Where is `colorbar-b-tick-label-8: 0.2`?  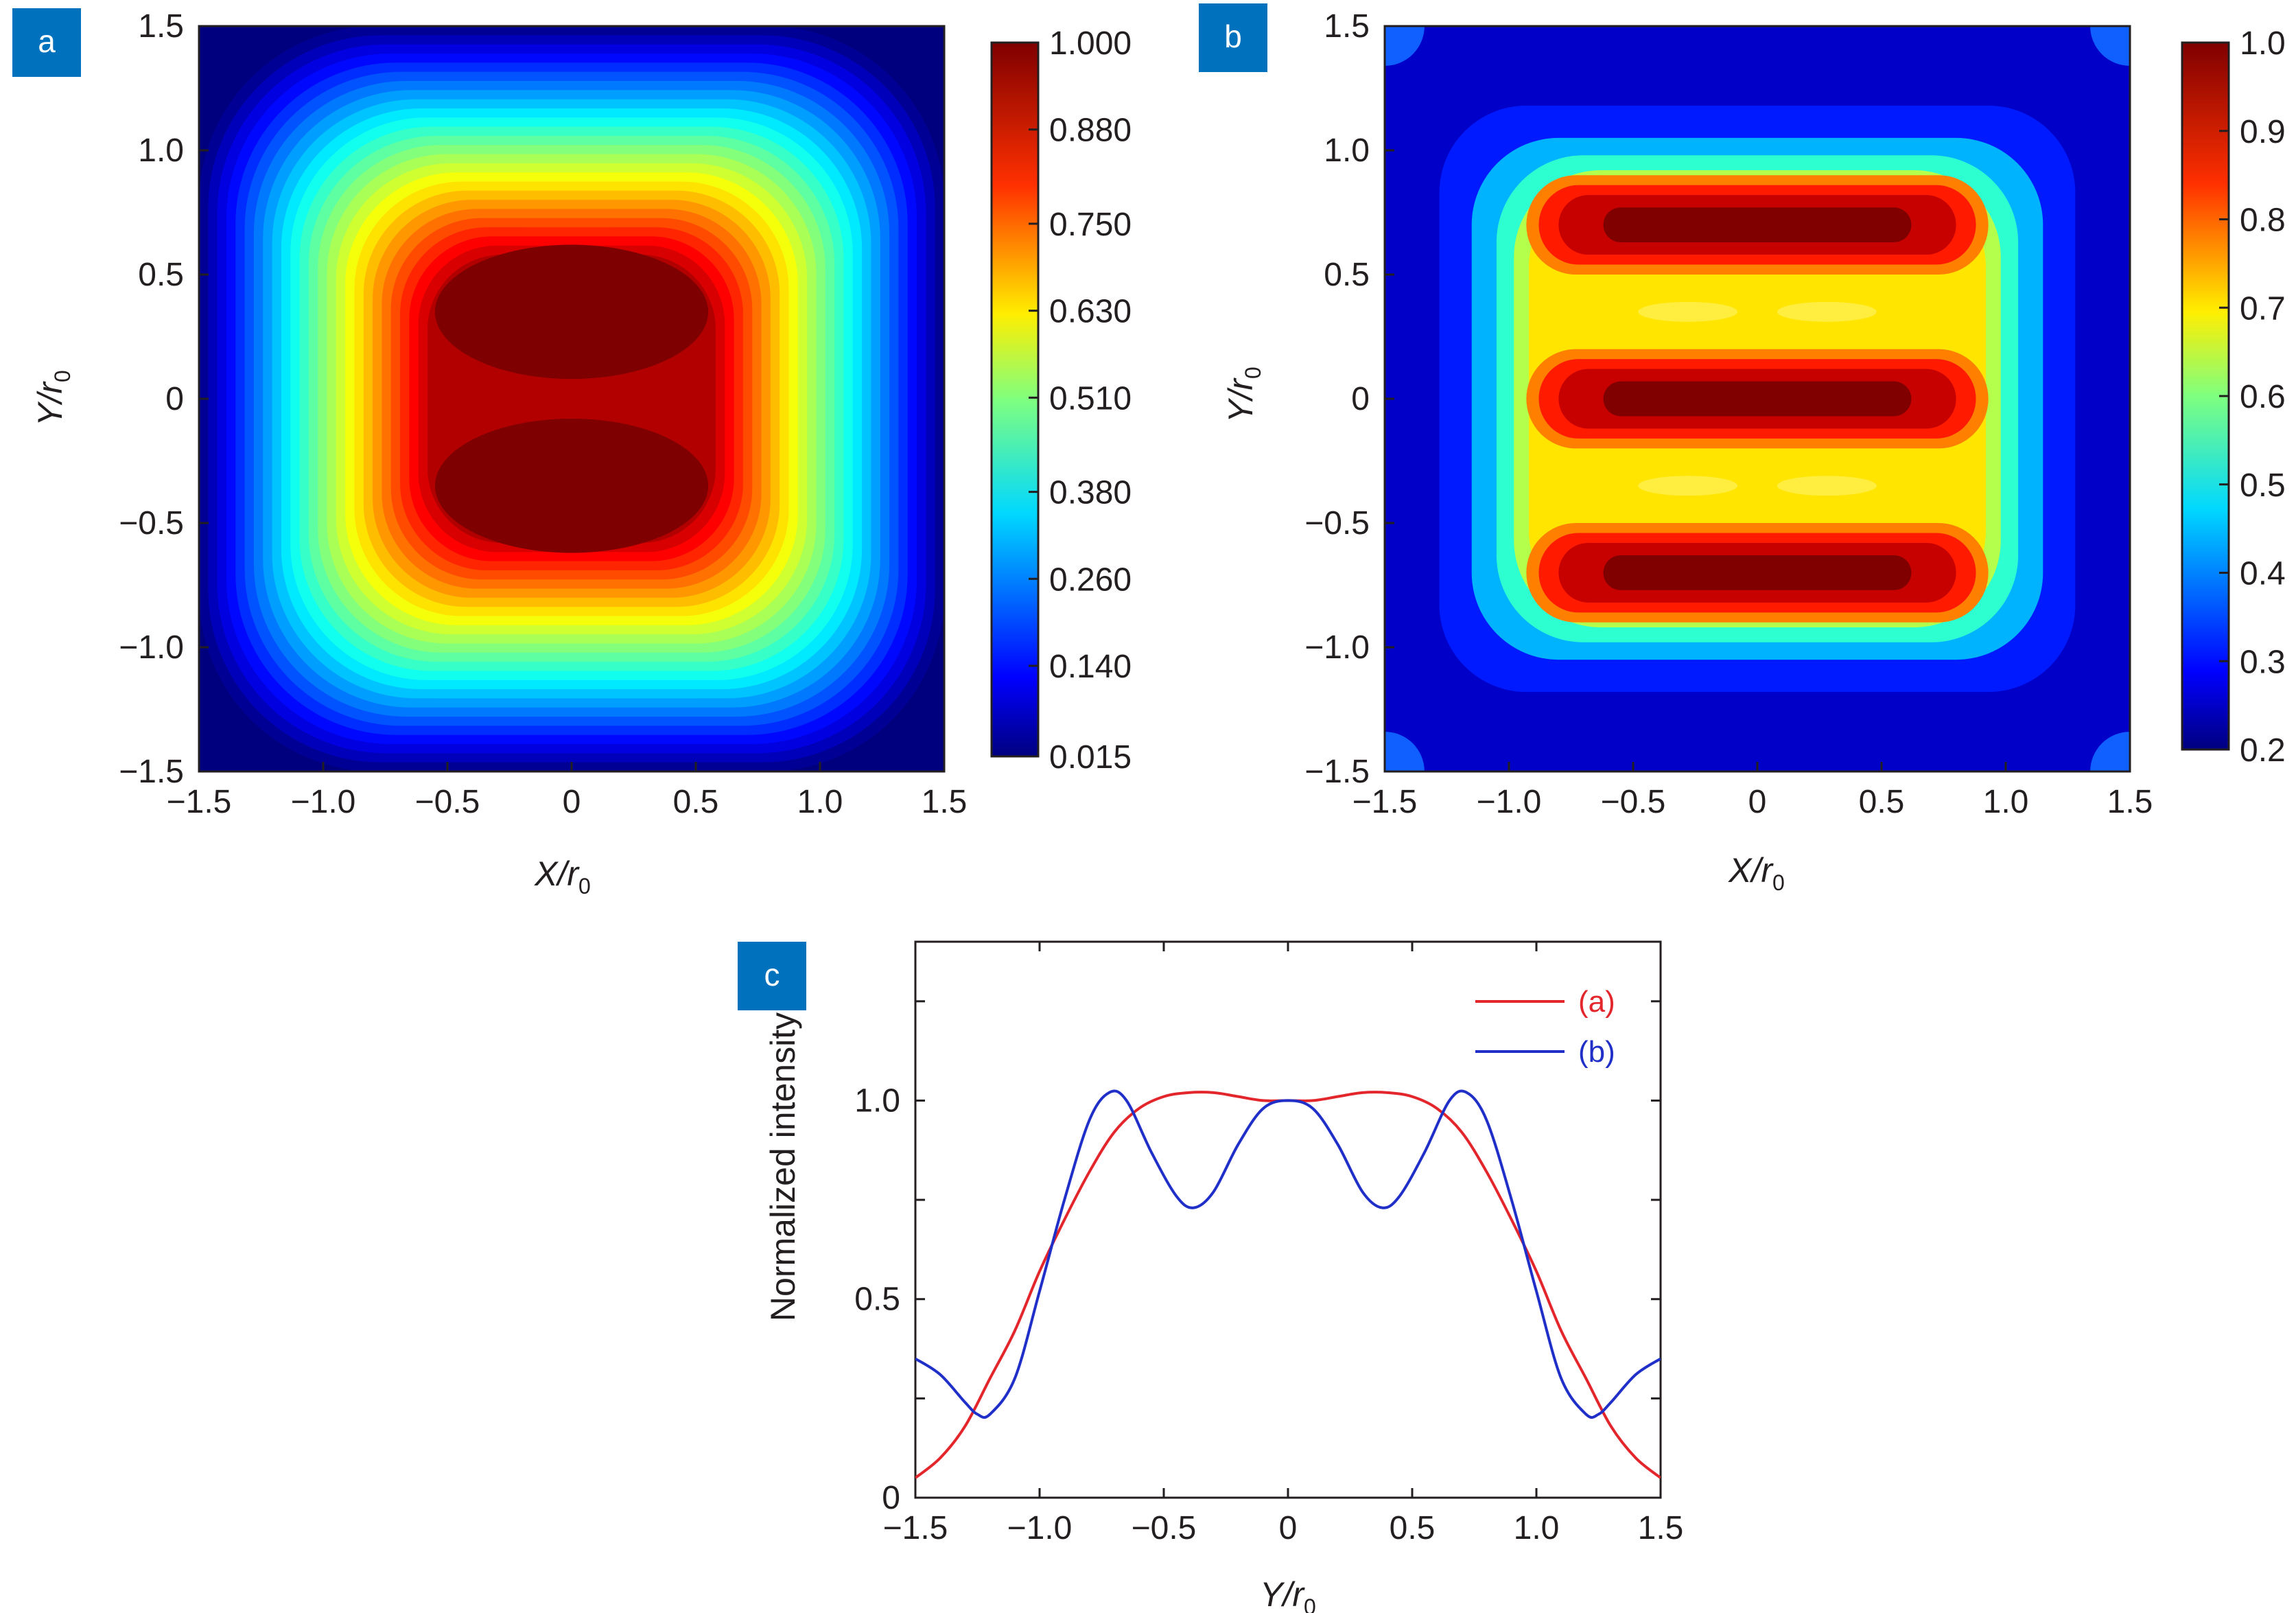 colorbar-b-tick-label-8: 0.2 is located at coordinates (2263, 750).